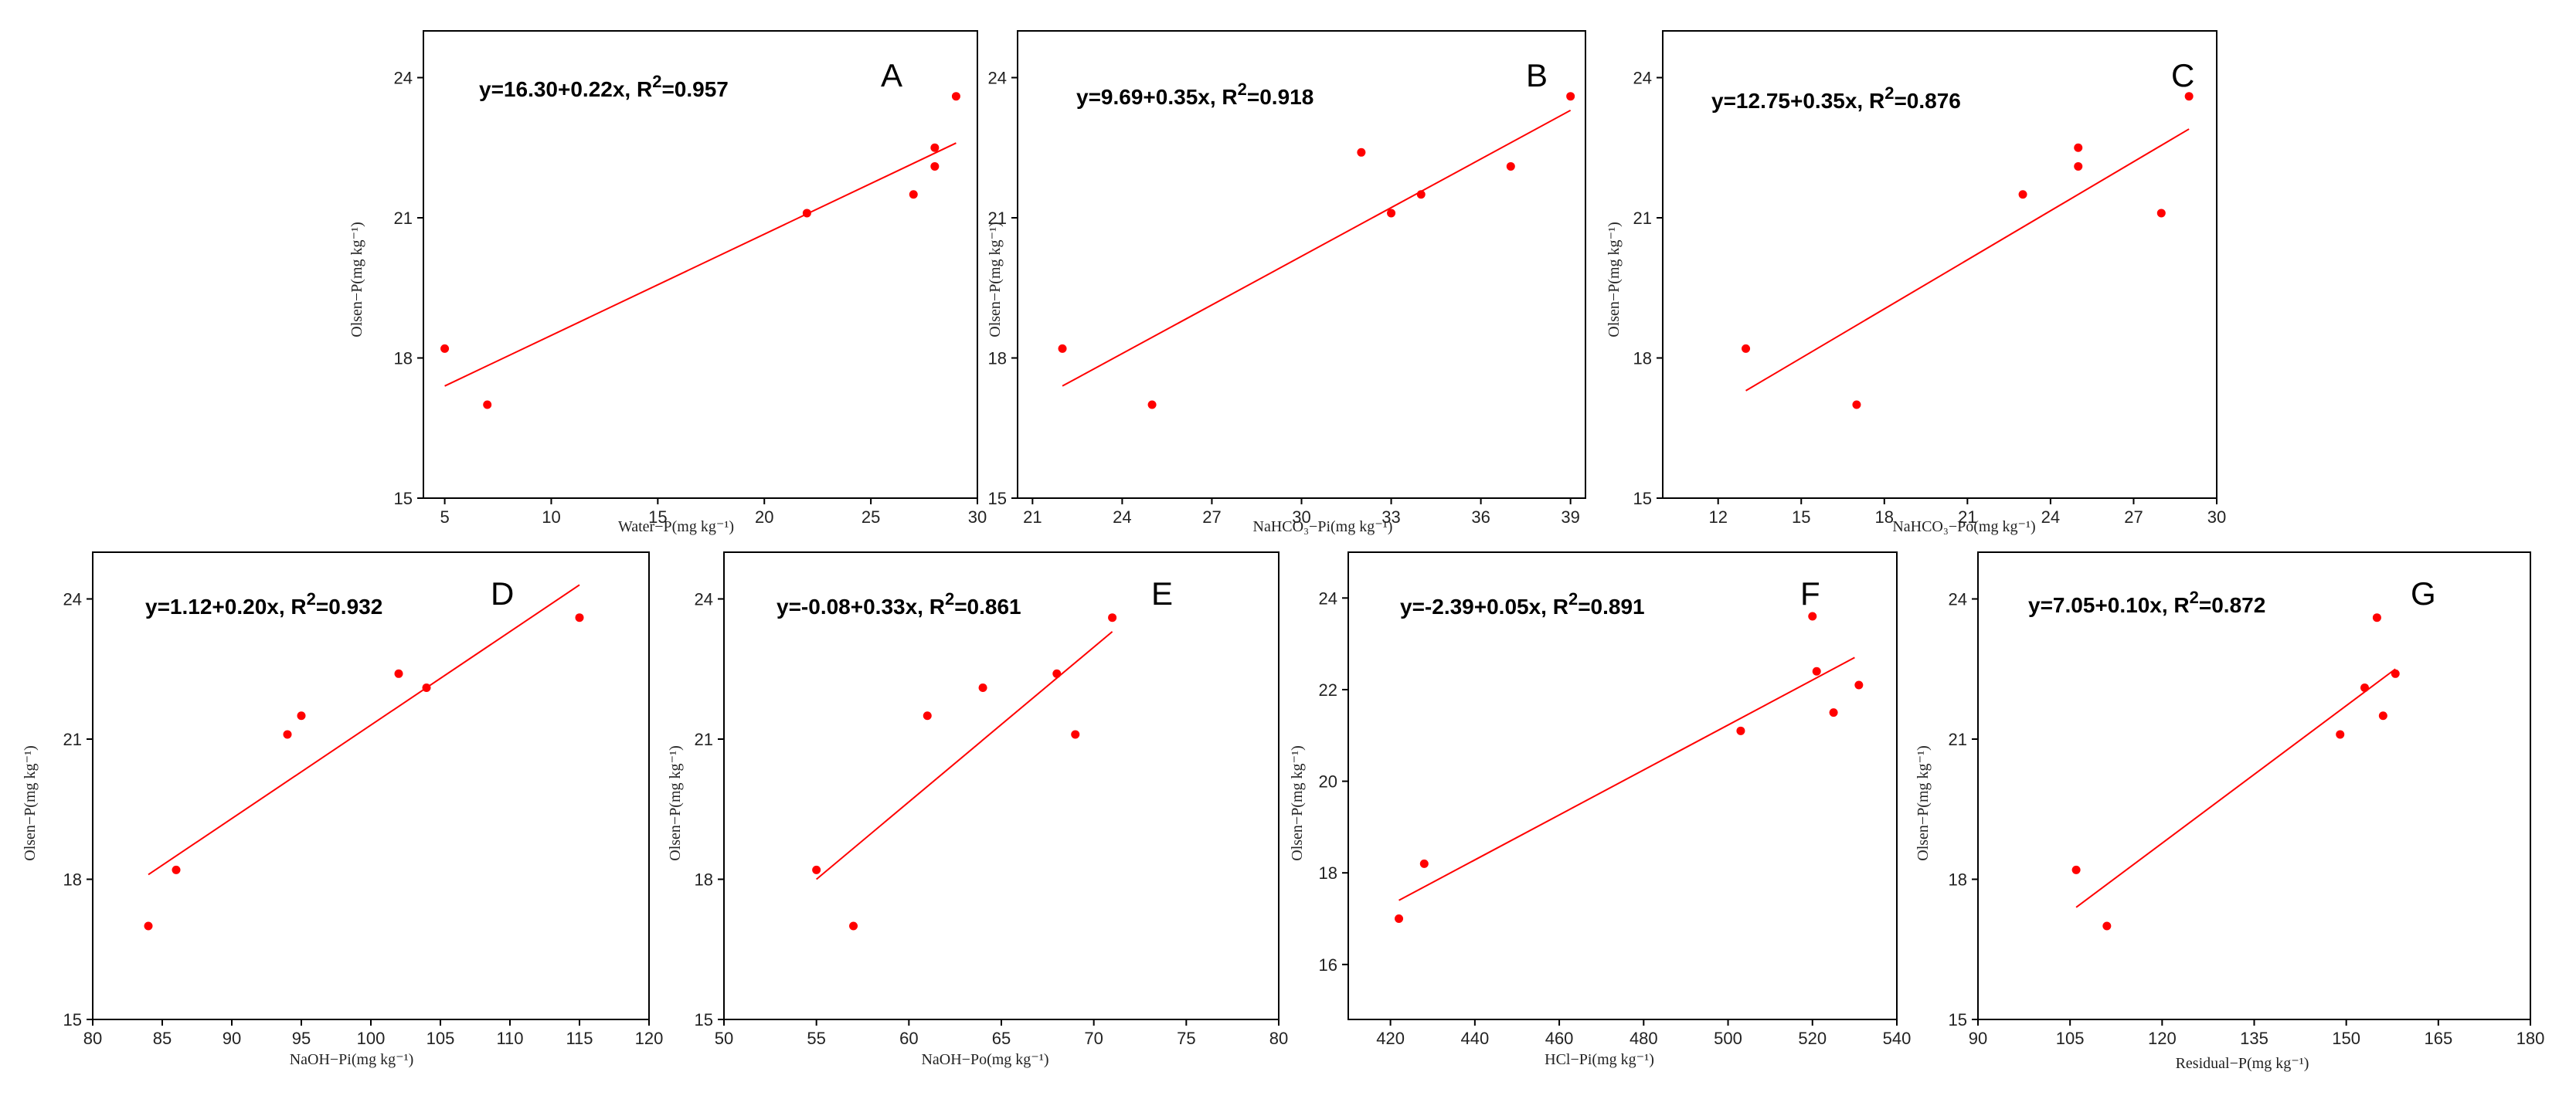 This screenshot has width=2576, height=1099. What do you see at coordinates (1810, 594) in the screenshot?
I see `panel-letter-f: F` at bounding box center [1810, 594].